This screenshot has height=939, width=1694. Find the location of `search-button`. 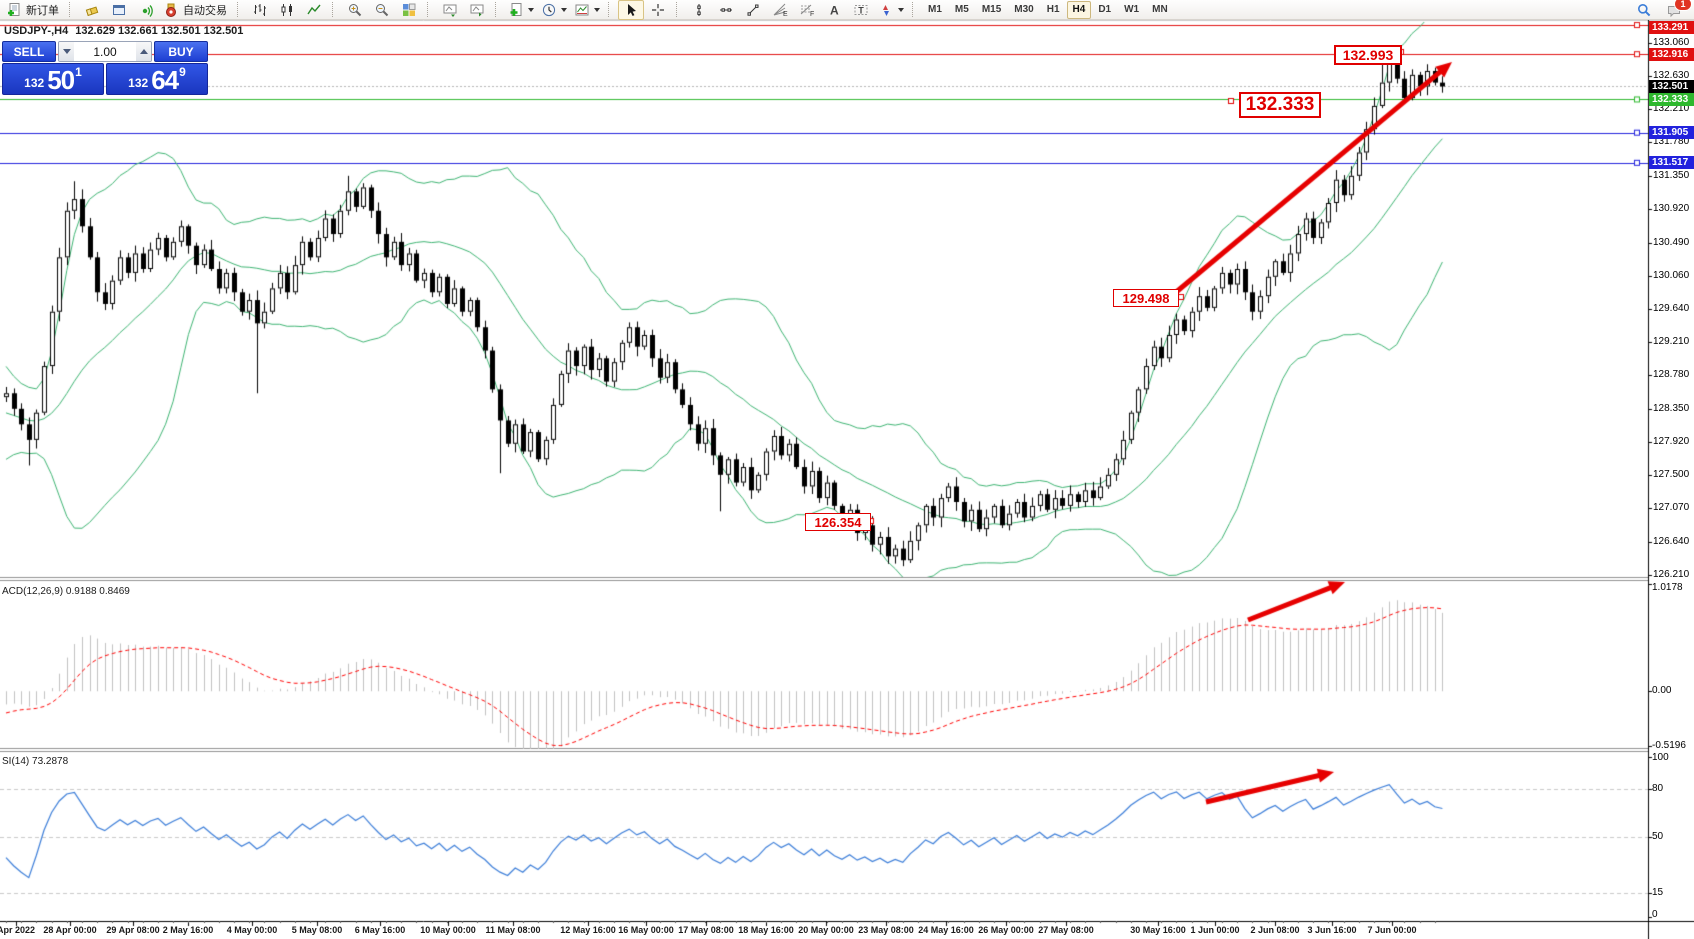

search-button is located at coordinates (1644, 10).